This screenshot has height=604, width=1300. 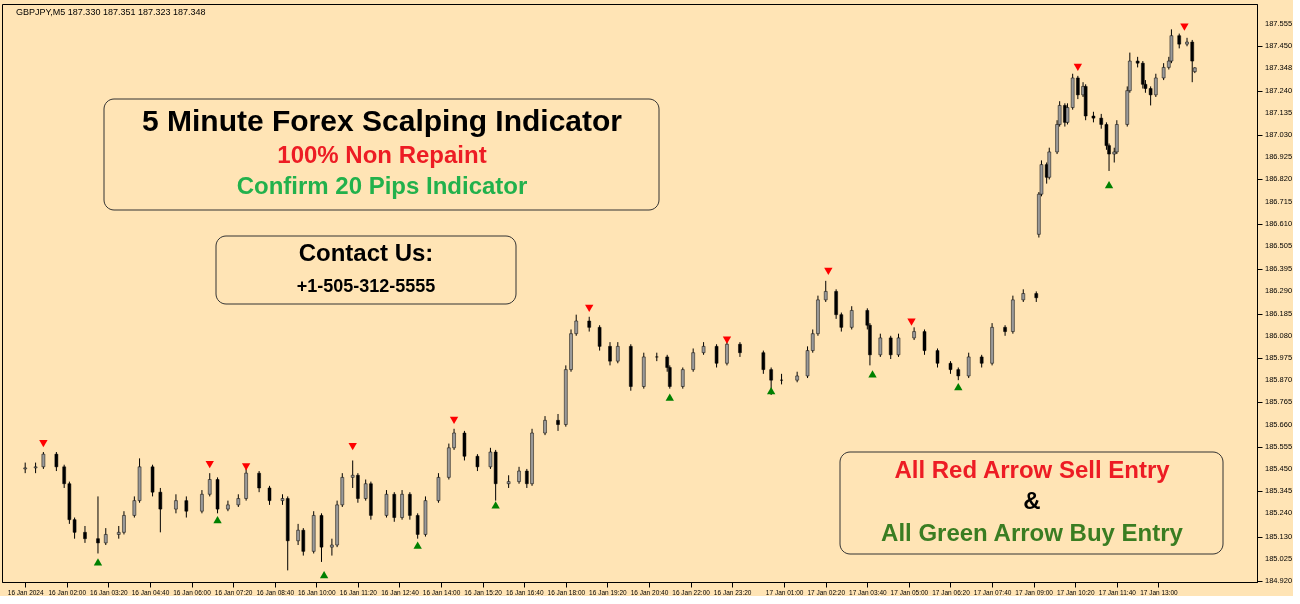 What do you see at coordinates (1032, 469) in the screenshot?
I see `annotation: All Red Arrow Sell Entry` at bounding box center [1032, 469].